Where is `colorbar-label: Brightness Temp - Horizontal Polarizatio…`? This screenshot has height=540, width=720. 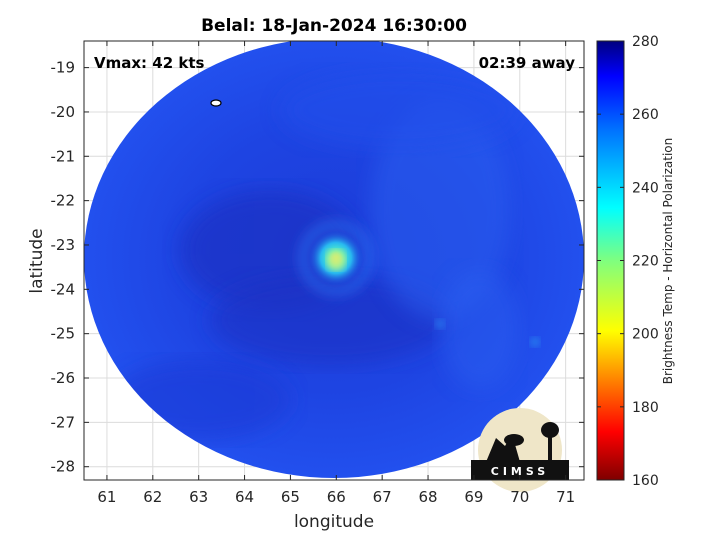 colorbar-label: Brightness Temp - Horizontal Polarizatio… is located at coordinates (668, 261).